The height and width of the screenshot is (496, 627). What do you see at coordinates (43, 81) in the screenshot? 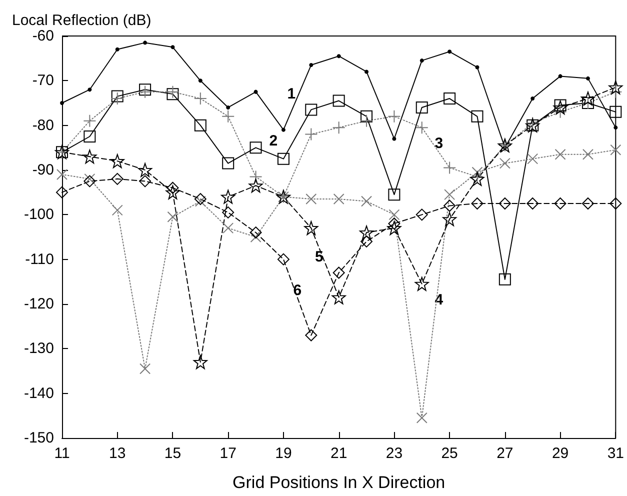
I see `y-tick-label: -70` at bounding box center [43, 81].